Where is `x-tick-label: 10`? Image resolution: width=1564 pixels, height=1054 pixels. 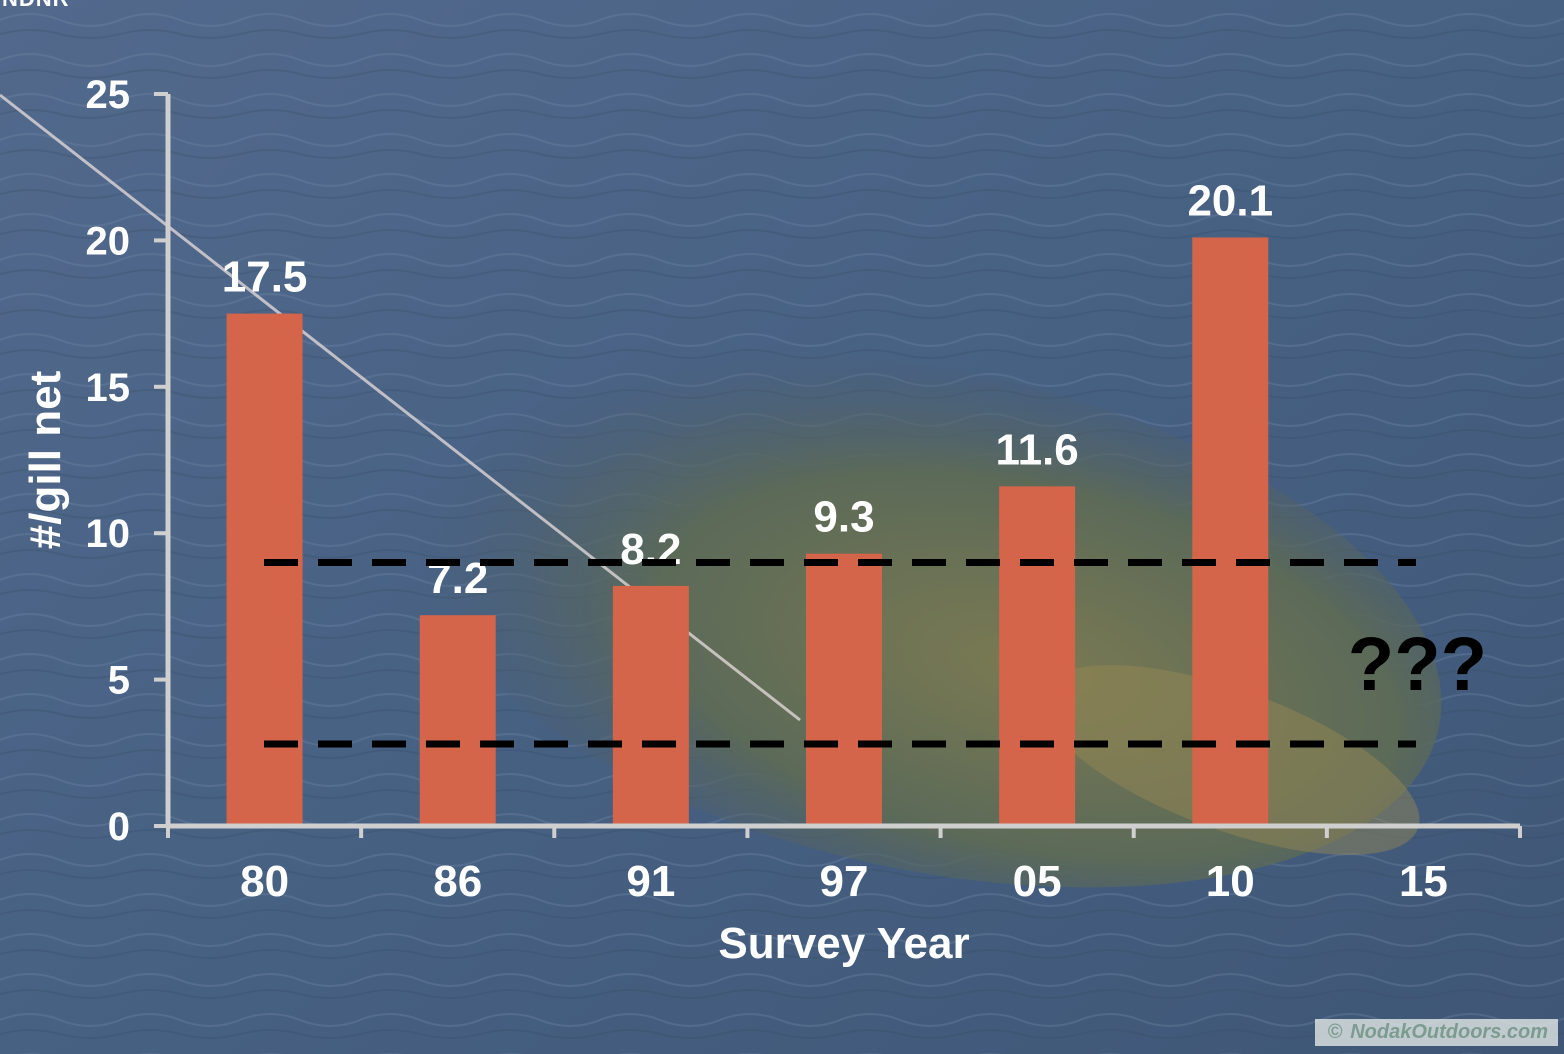 x-tick-label: 10 is located at coordinates (1230, 881).